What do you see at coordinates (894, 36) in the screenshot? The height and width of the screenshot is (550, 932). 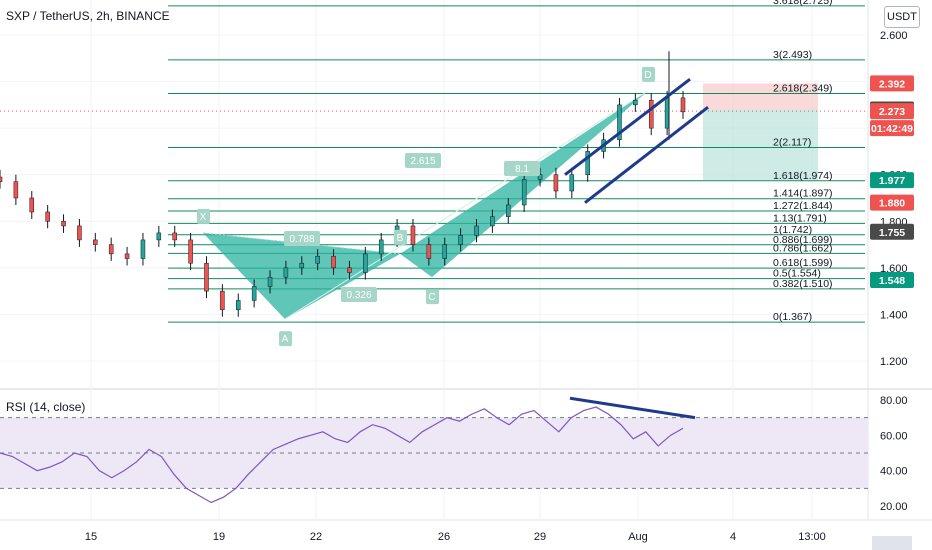 I see `price-tick-label: 2.600` at bounding box center [894, 36].